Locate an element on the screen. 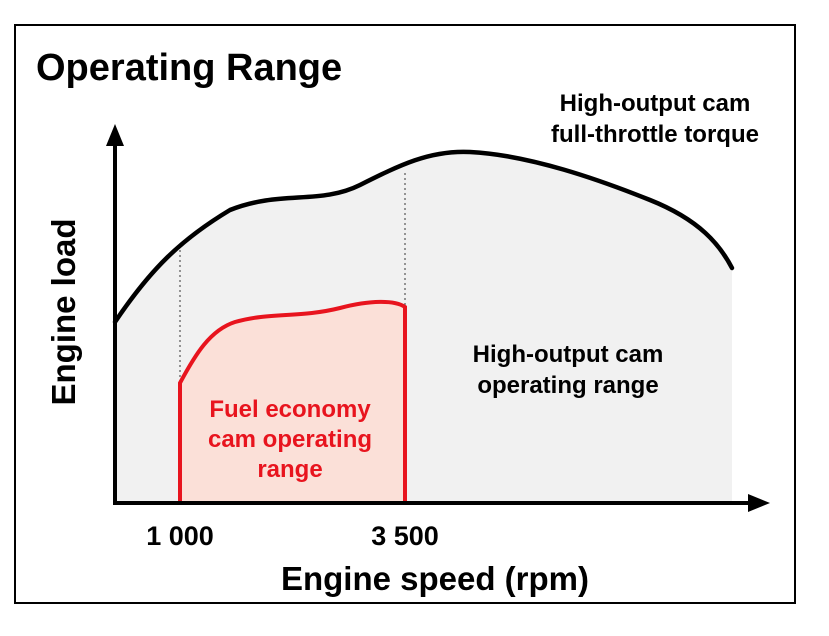  x-axis-arrow is located at coordinates (759, 503).